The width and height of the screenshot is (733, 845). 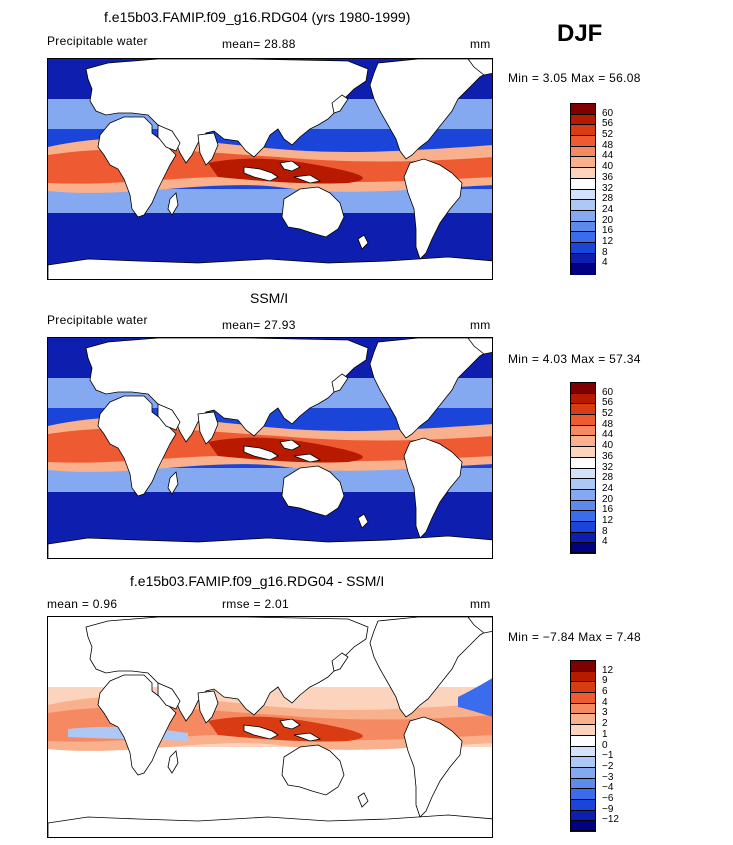 What do you see at coordinates (608, 435) in the screenshot?
I see `colorbar-tick-label: 44` at bounding box center [608, 435].